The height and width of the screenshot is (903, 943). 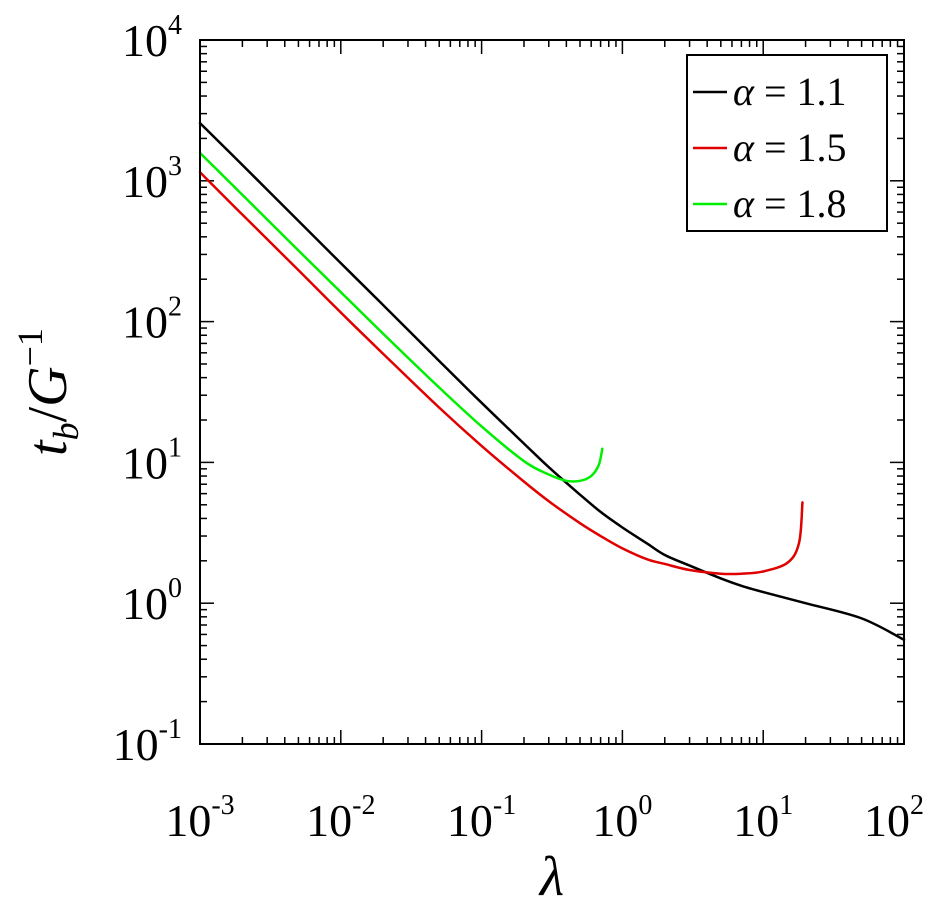 I want to click on x-tick-label: 10¹, so click(x=763, y=818).